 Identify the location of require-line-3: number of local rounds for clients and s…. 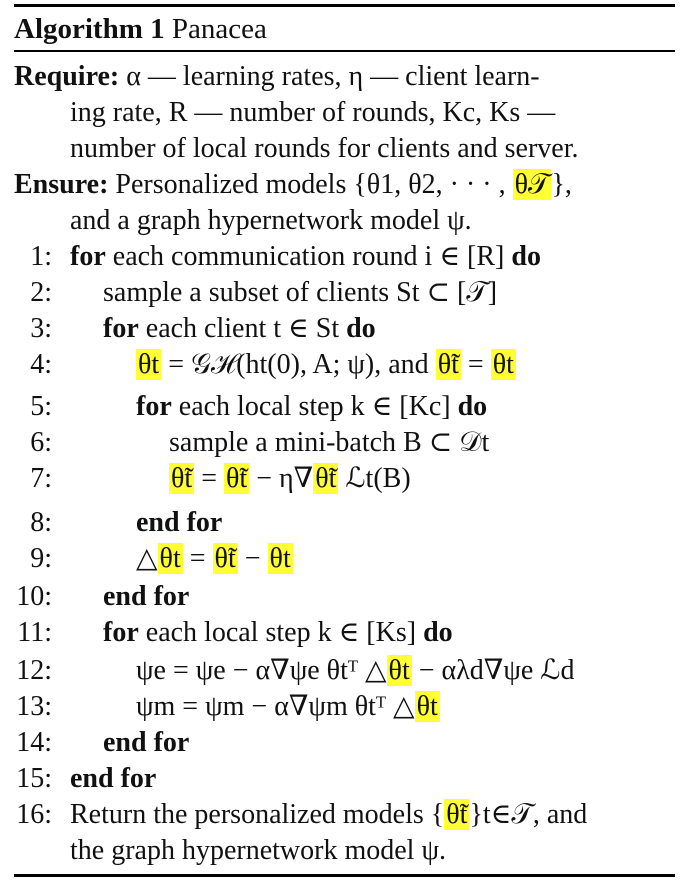
(324, 148).